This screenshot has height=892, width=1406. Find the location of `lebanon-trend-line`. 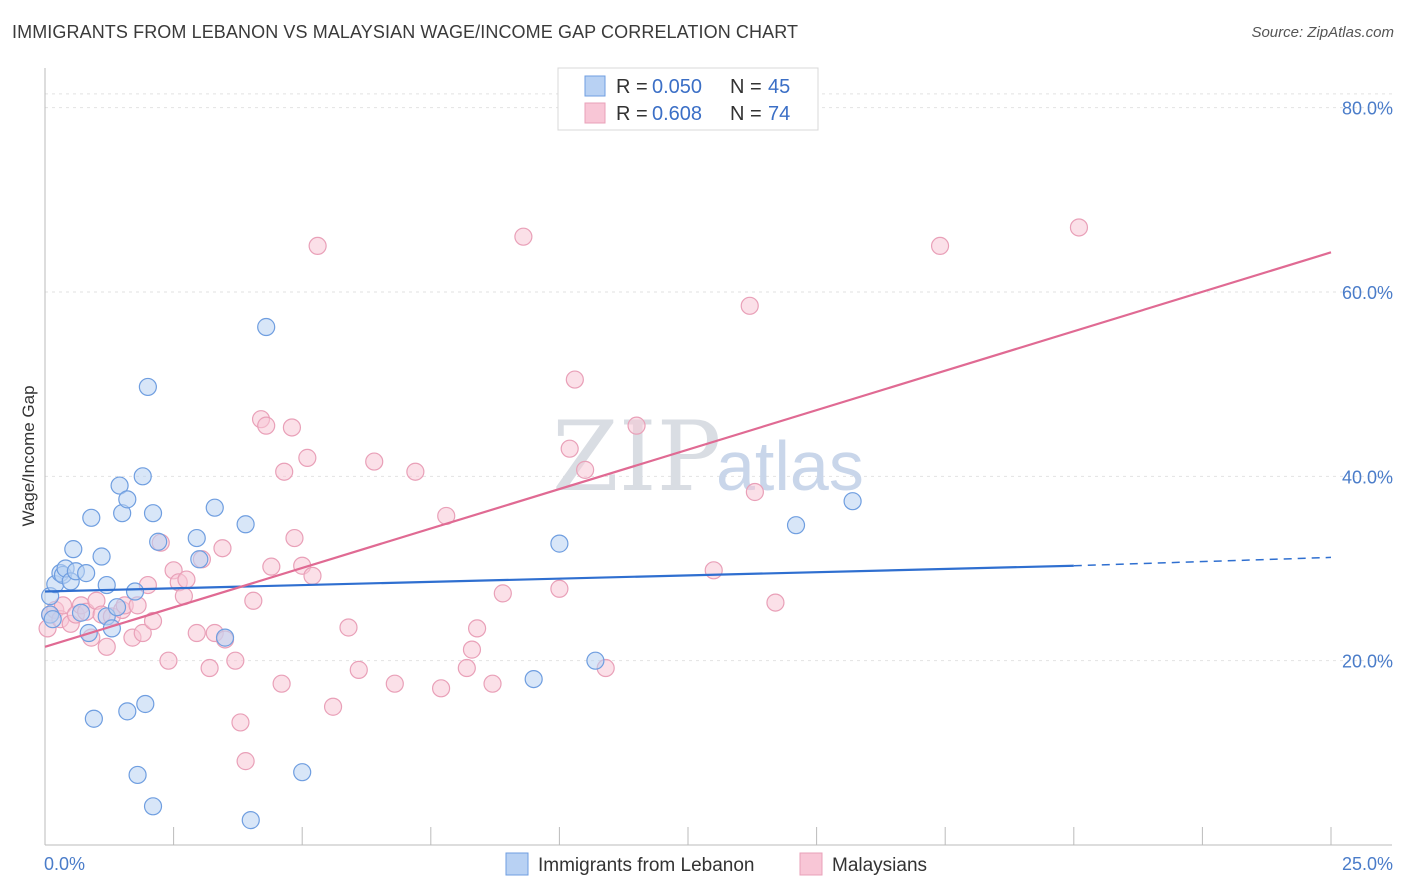

lebanon-trend-line is located at coordinates (559, 578).